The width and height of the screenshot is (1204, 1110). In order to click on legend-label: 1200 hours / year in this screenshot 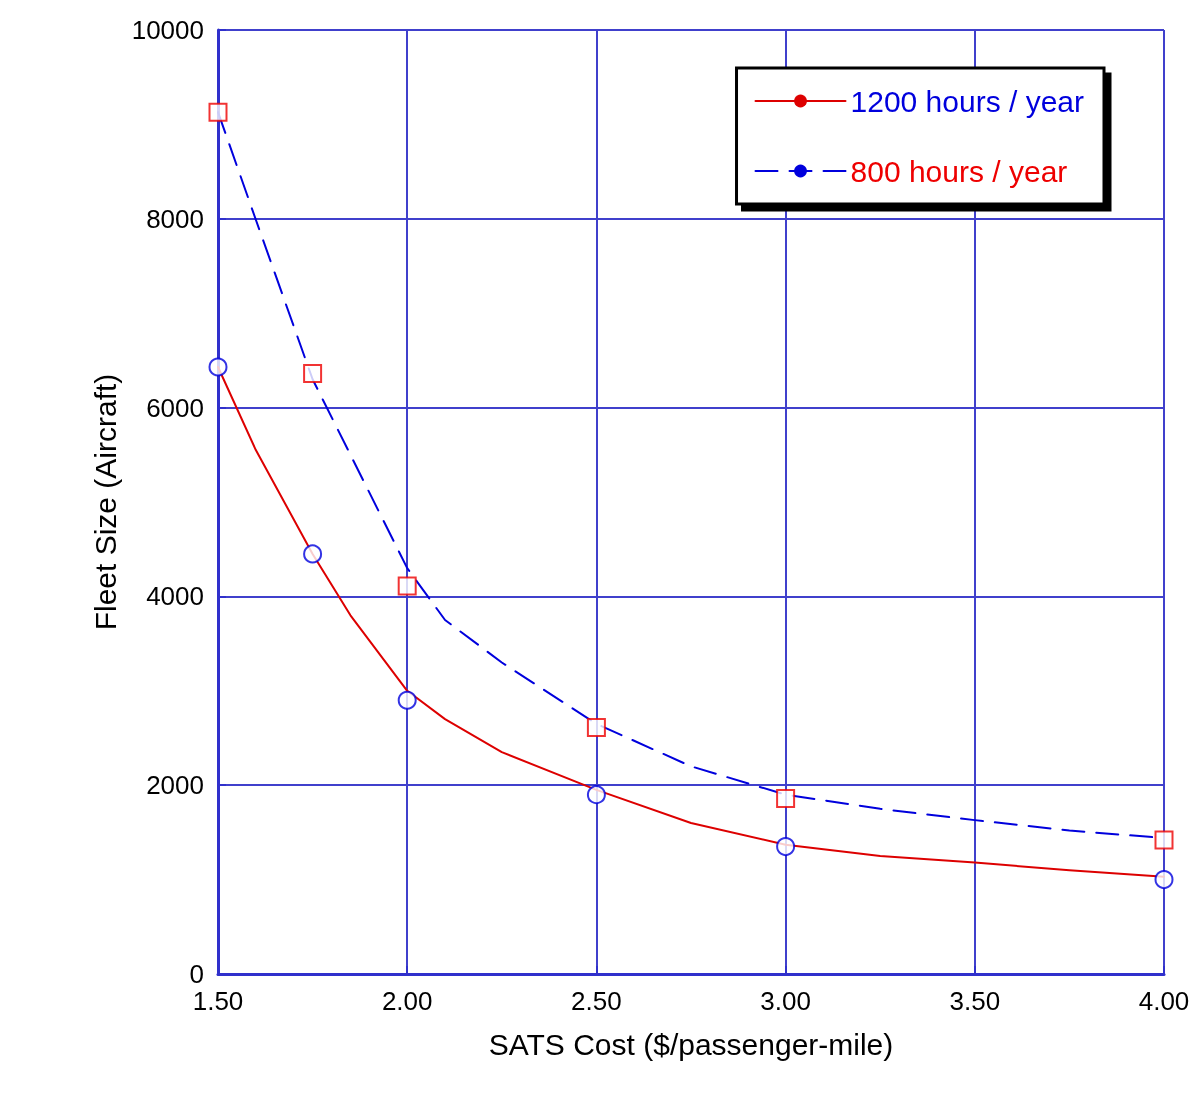, I will do `click(967, 101)`.